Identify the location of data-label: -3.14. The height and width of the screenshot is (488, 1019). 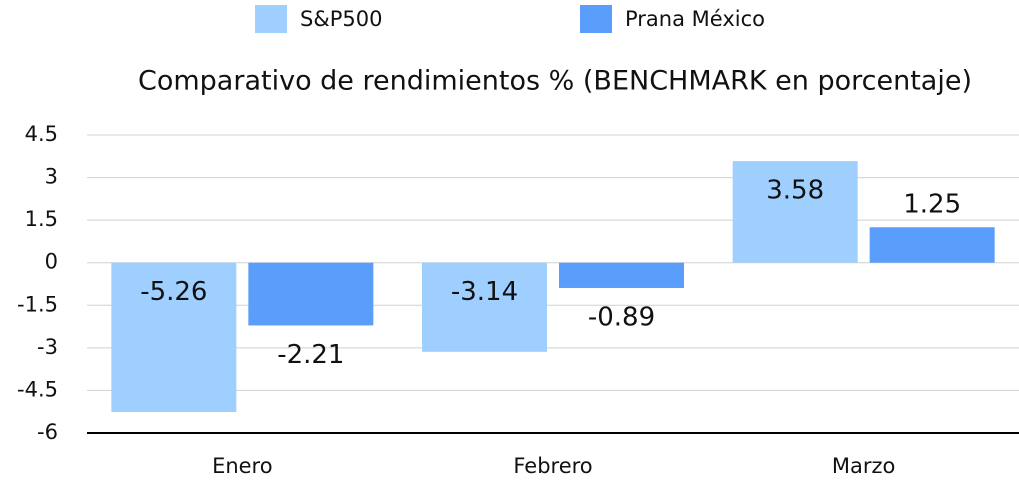
(484, 292).